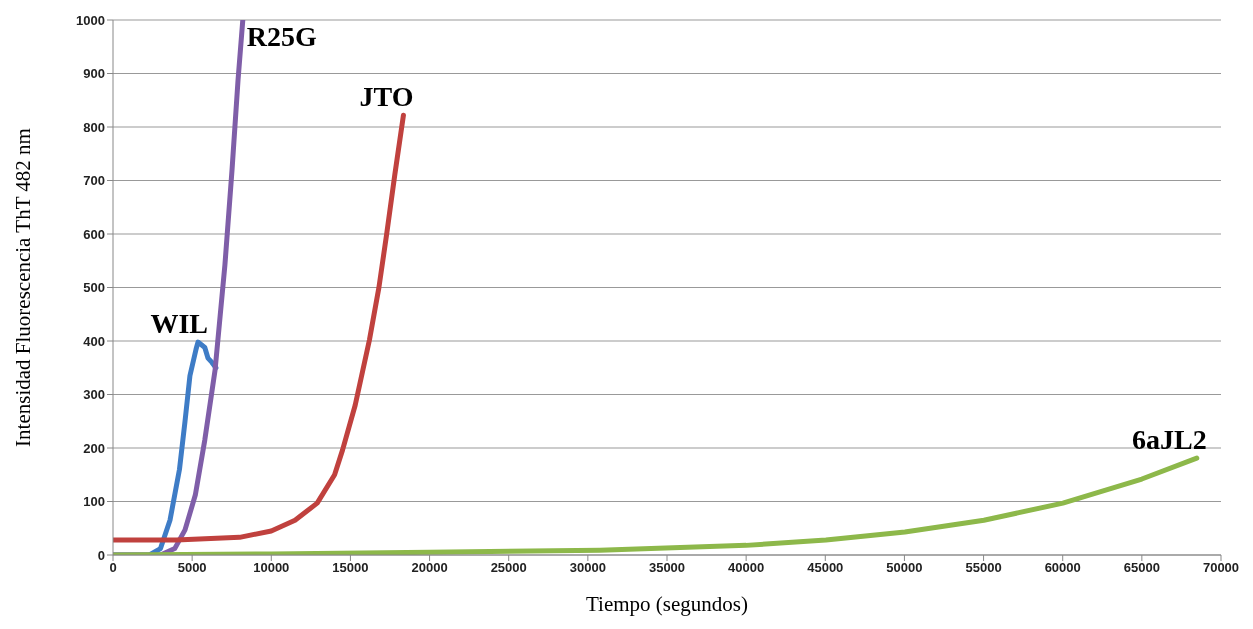 This screenshot has width=1253, height=629. What do you see at coordinates (94, 341) in the screenshot?
I see `y-tick-label: 400` at bounding box center [94, 341].